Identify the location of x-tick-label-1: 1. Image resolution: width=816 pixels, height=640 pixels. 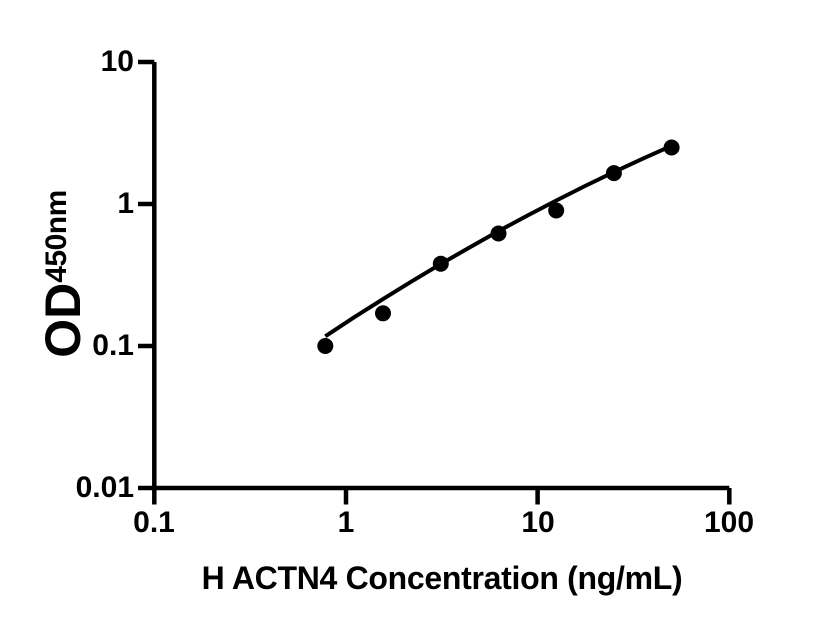
(346, 522).